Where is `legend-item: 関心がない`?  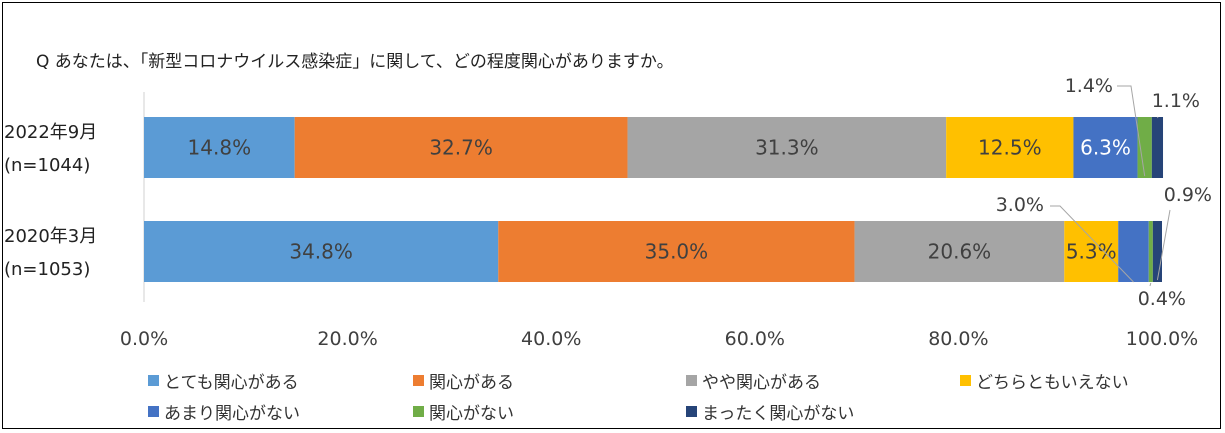 legend-item: 関心がない is located at coordinates (463, 411).